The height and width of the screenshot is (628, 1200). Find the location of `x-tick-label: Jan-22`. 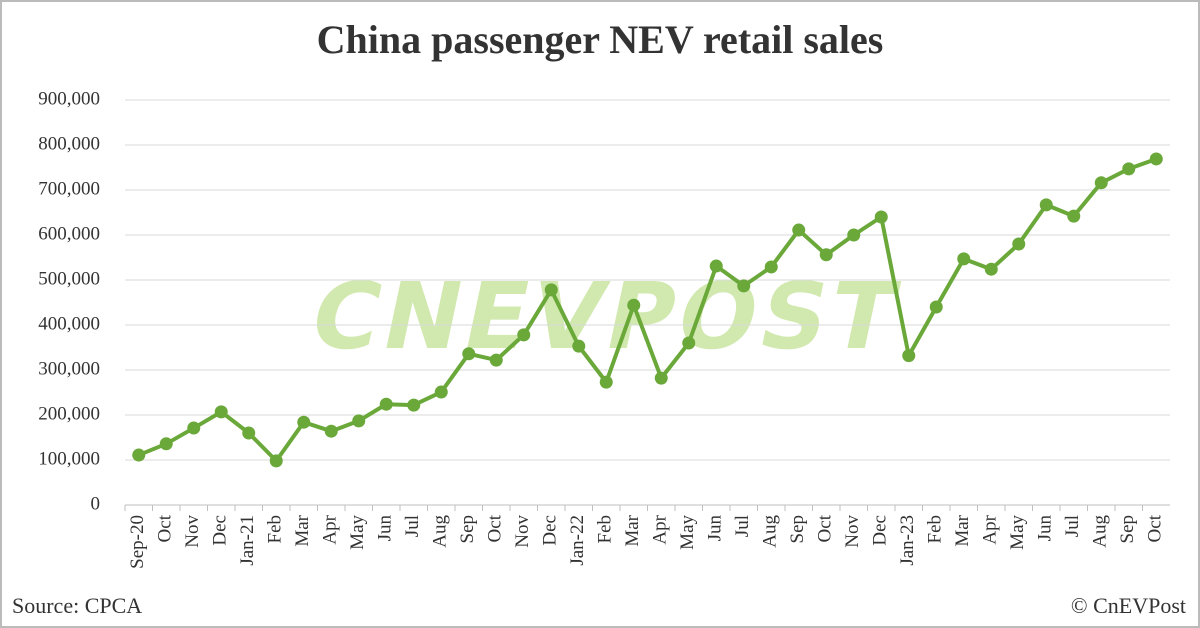

x-tick-label: Jan-22 is located at coordinates (577, 540).